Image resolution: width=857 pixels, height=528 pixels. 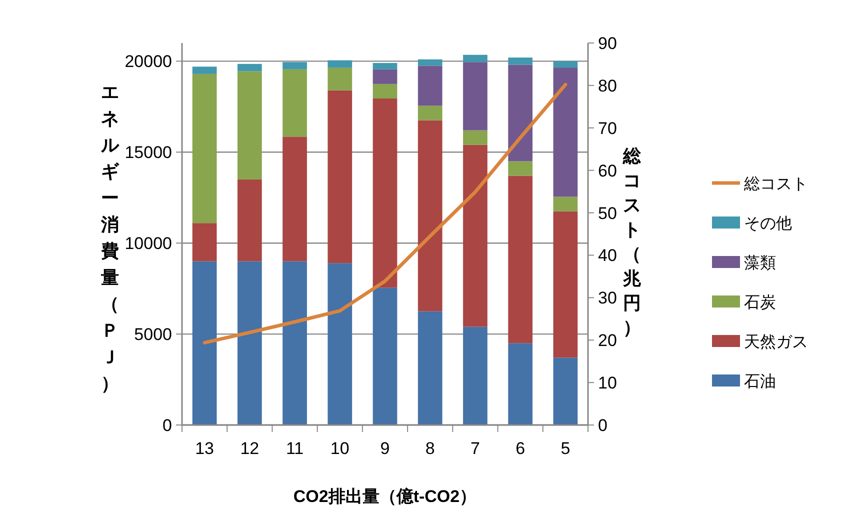 I want to click on y2-axis-title: 総コスト（兆円）, so click(x=632, y=242).